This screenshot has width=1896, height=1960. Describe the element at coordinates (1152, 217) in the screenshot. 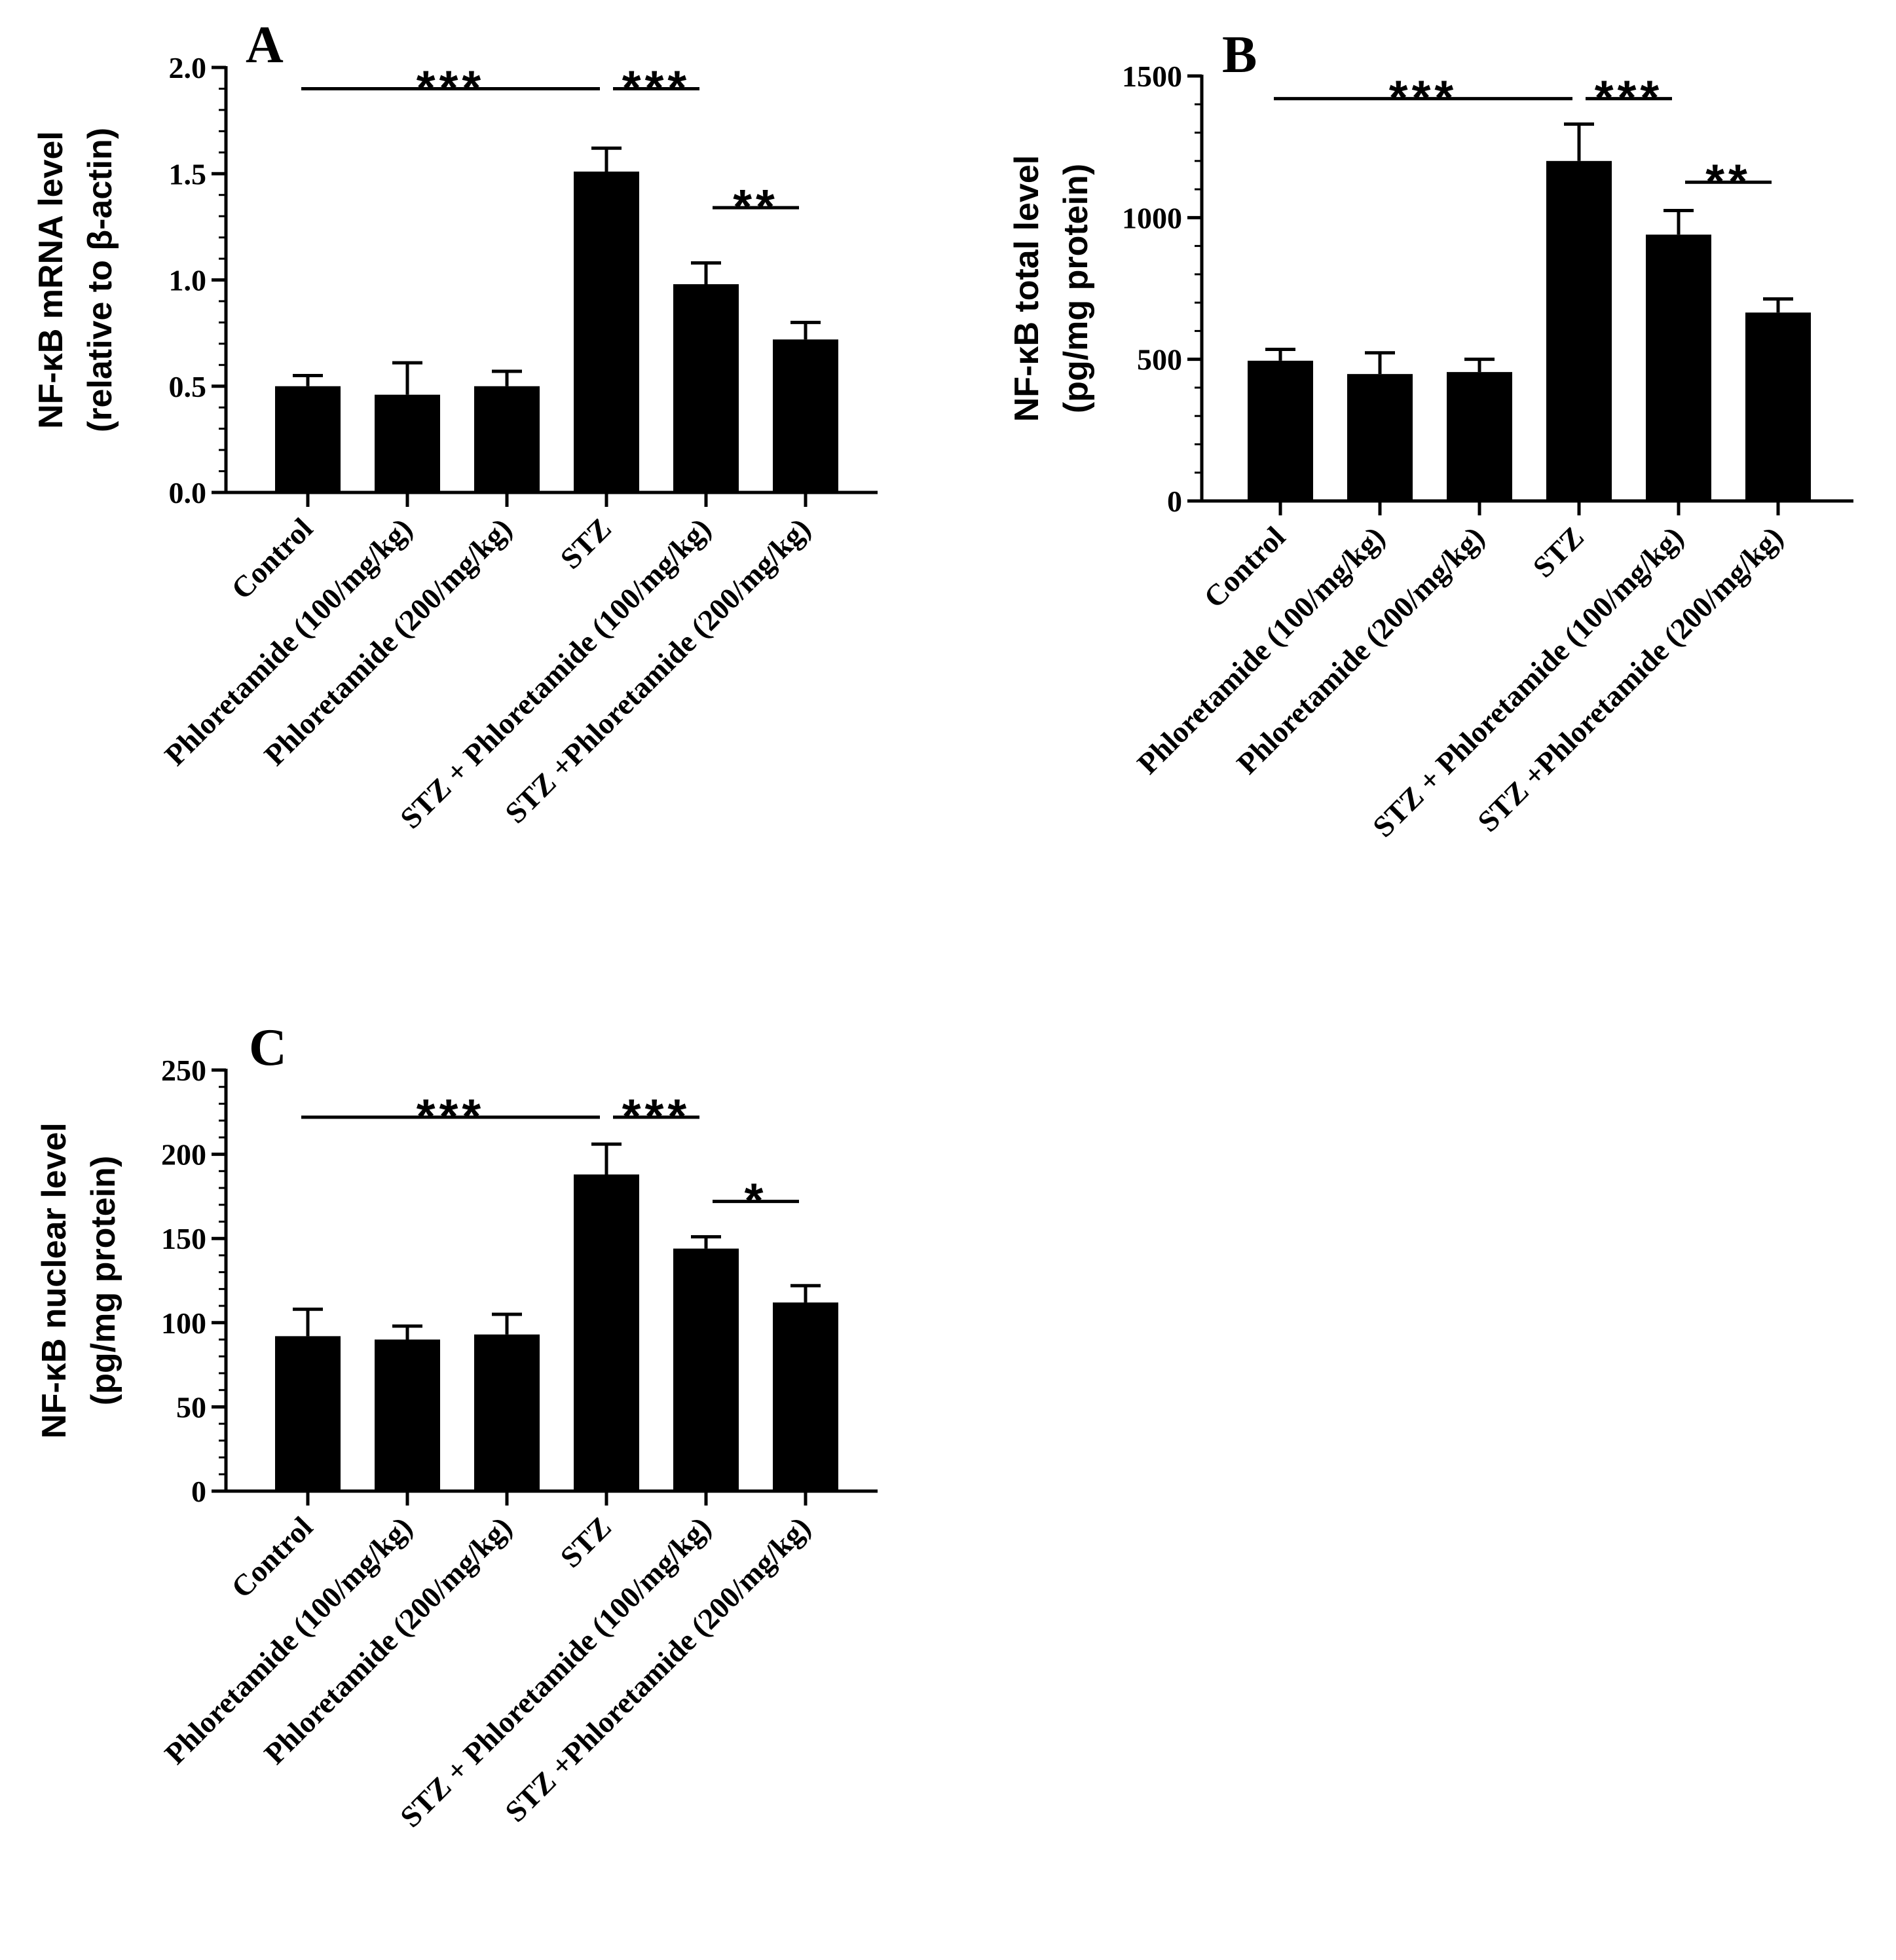

I see `y-tick-label: 1000` at that location.